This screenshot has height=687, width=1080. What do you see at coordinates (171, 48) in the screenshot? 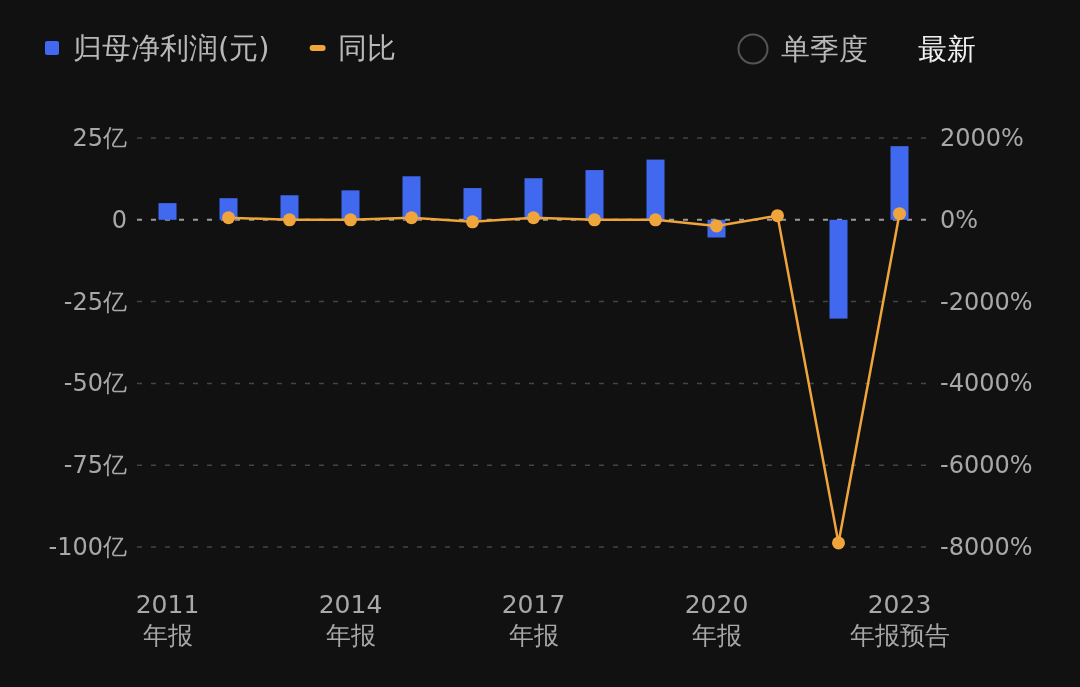
I see `legend-label: 归母净利润(元)` at bounding box center [171, 48].